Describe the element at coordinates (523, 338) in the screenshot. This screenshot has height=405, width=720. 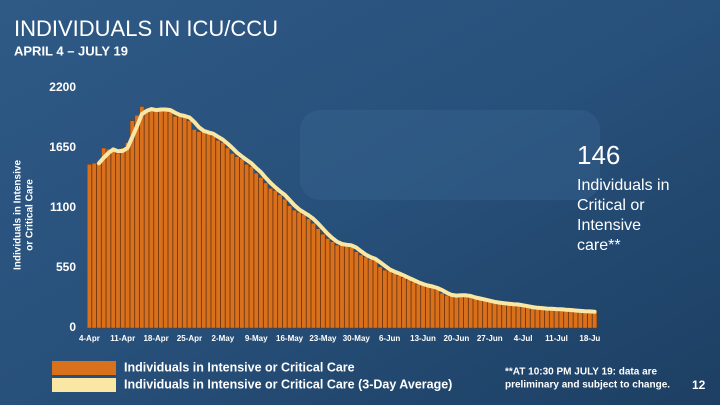
I see `x-tick-label: 4-Jul` at that location.